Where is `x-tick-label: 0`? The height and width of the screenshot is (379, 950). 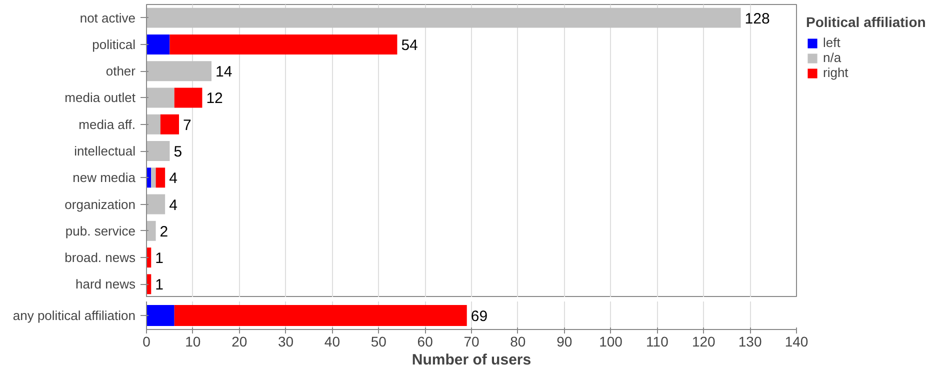 x-tick-label: 0 is located at coordinates (146, 342).